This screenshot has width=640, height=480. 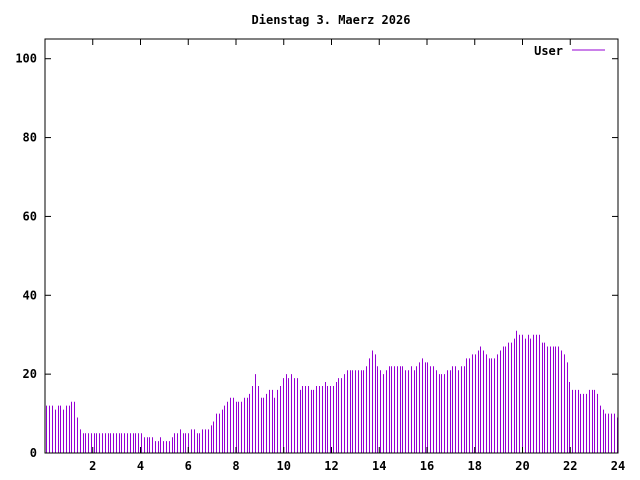 I want to click on x-tick-label: 4, so click(x=140, y=466).